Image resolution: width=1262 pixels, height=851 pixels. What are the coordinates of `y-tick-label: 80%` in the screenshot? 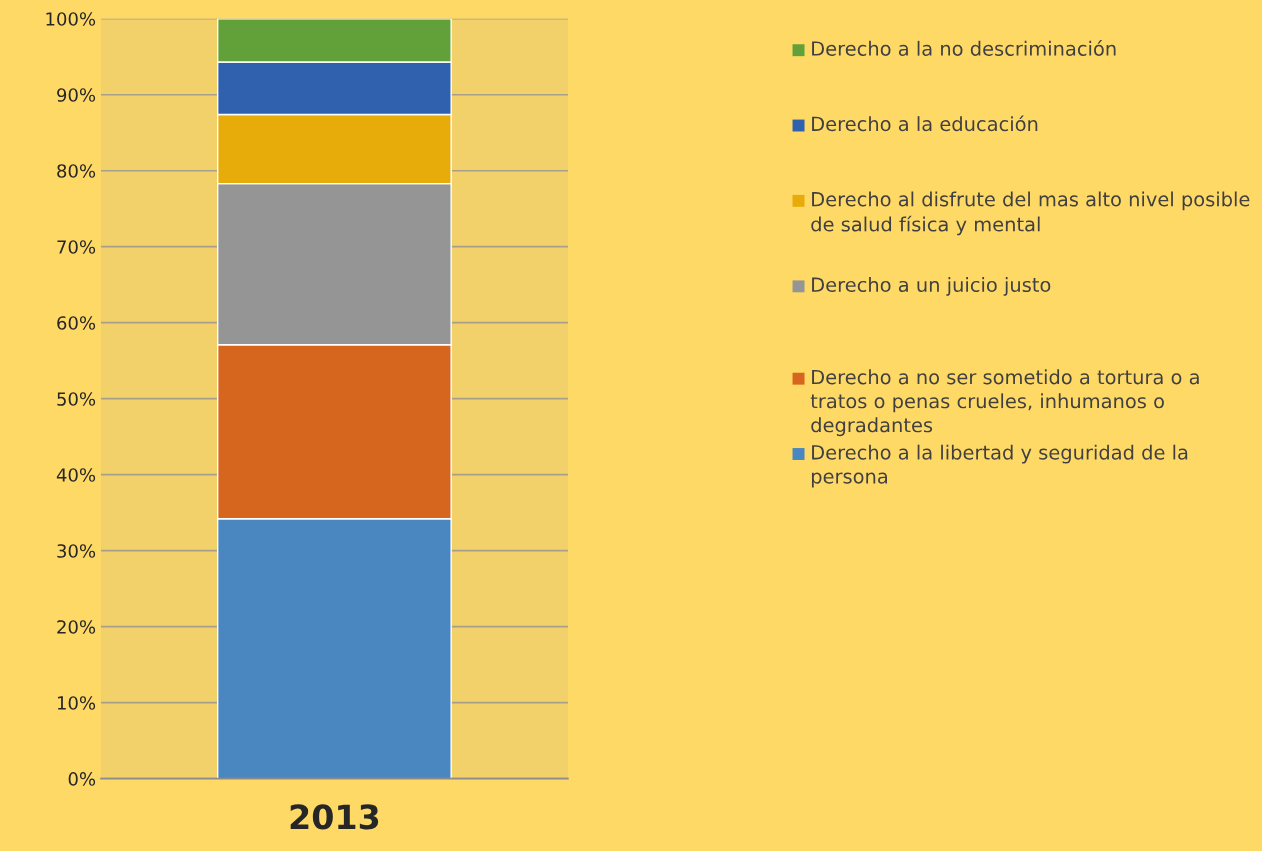 It's located at (76, 171).